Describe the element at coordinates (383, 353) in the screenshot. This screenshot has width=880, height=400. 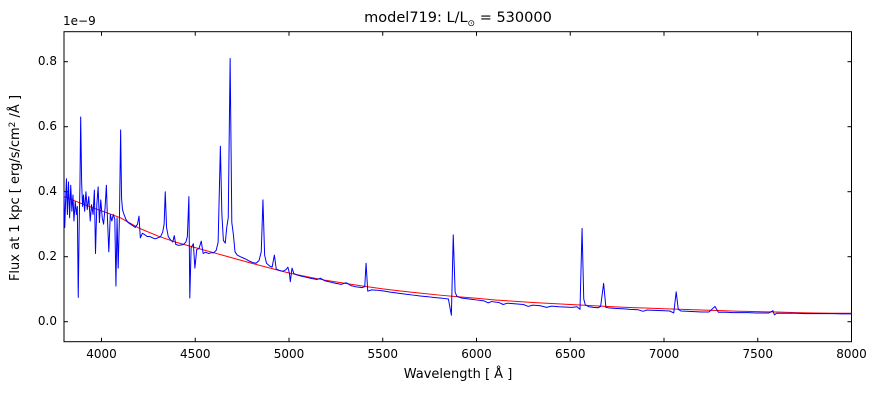
I see `x-tick-label: 5500` at that location.